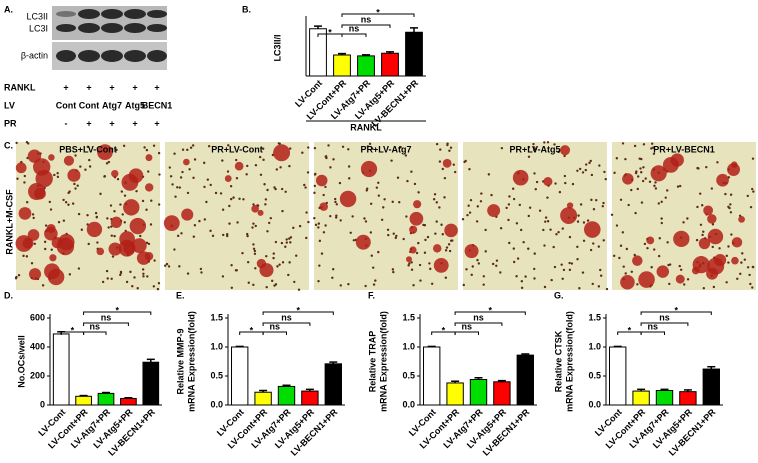 The height and width of the screenshot is (463, 758). What do you see at coordinates (490, 310) in the screenshot?
I see `sig-label: *` at bounding box center [490, 310].